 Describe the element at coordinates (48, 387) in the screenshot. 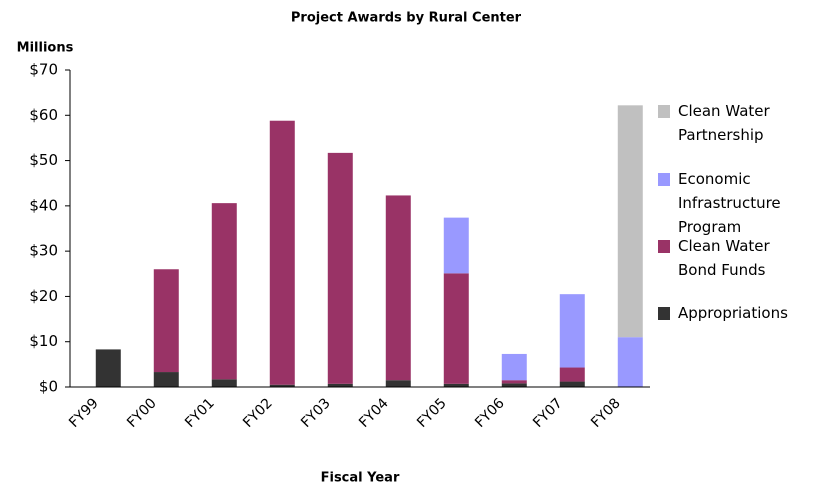

I see `y-tick-label: $0` at that location.